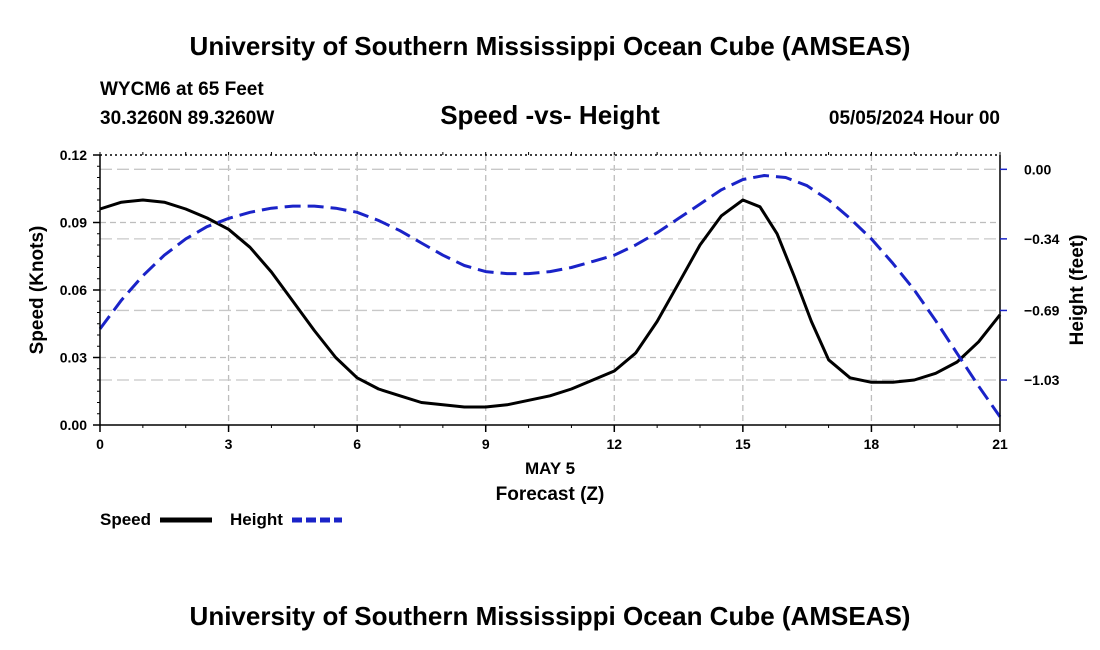 This screenshot has width=1100, height=650. What do you see at coordinates (73, 358) in the screenshot?
I see `y-left-tick-label: 0.03` at bounding box center [73, 358].